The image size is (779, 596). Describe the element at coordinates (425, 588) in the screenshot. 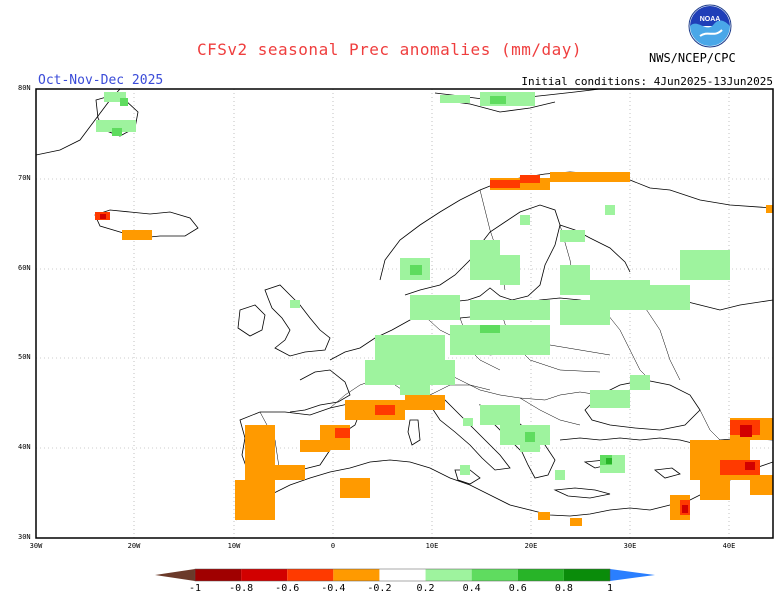

I see `colorbar-tick-label: 0.2` at that location.